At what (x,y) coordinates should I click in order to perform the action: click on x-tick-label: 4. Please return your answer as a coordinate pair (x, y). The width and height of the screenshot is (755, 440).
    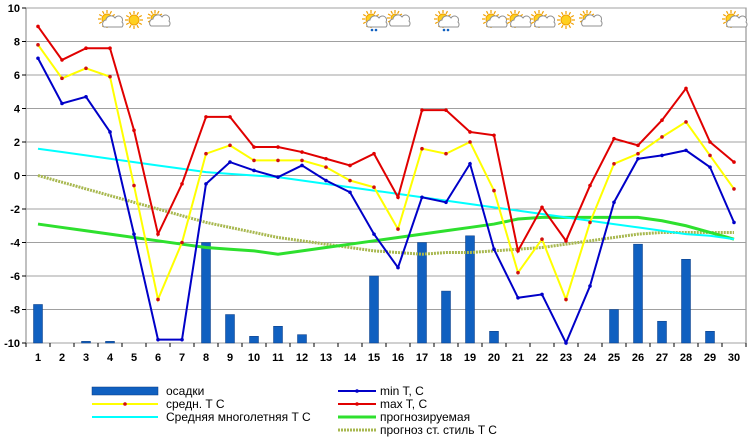
    Looking at the image, I should click on (110, 358).